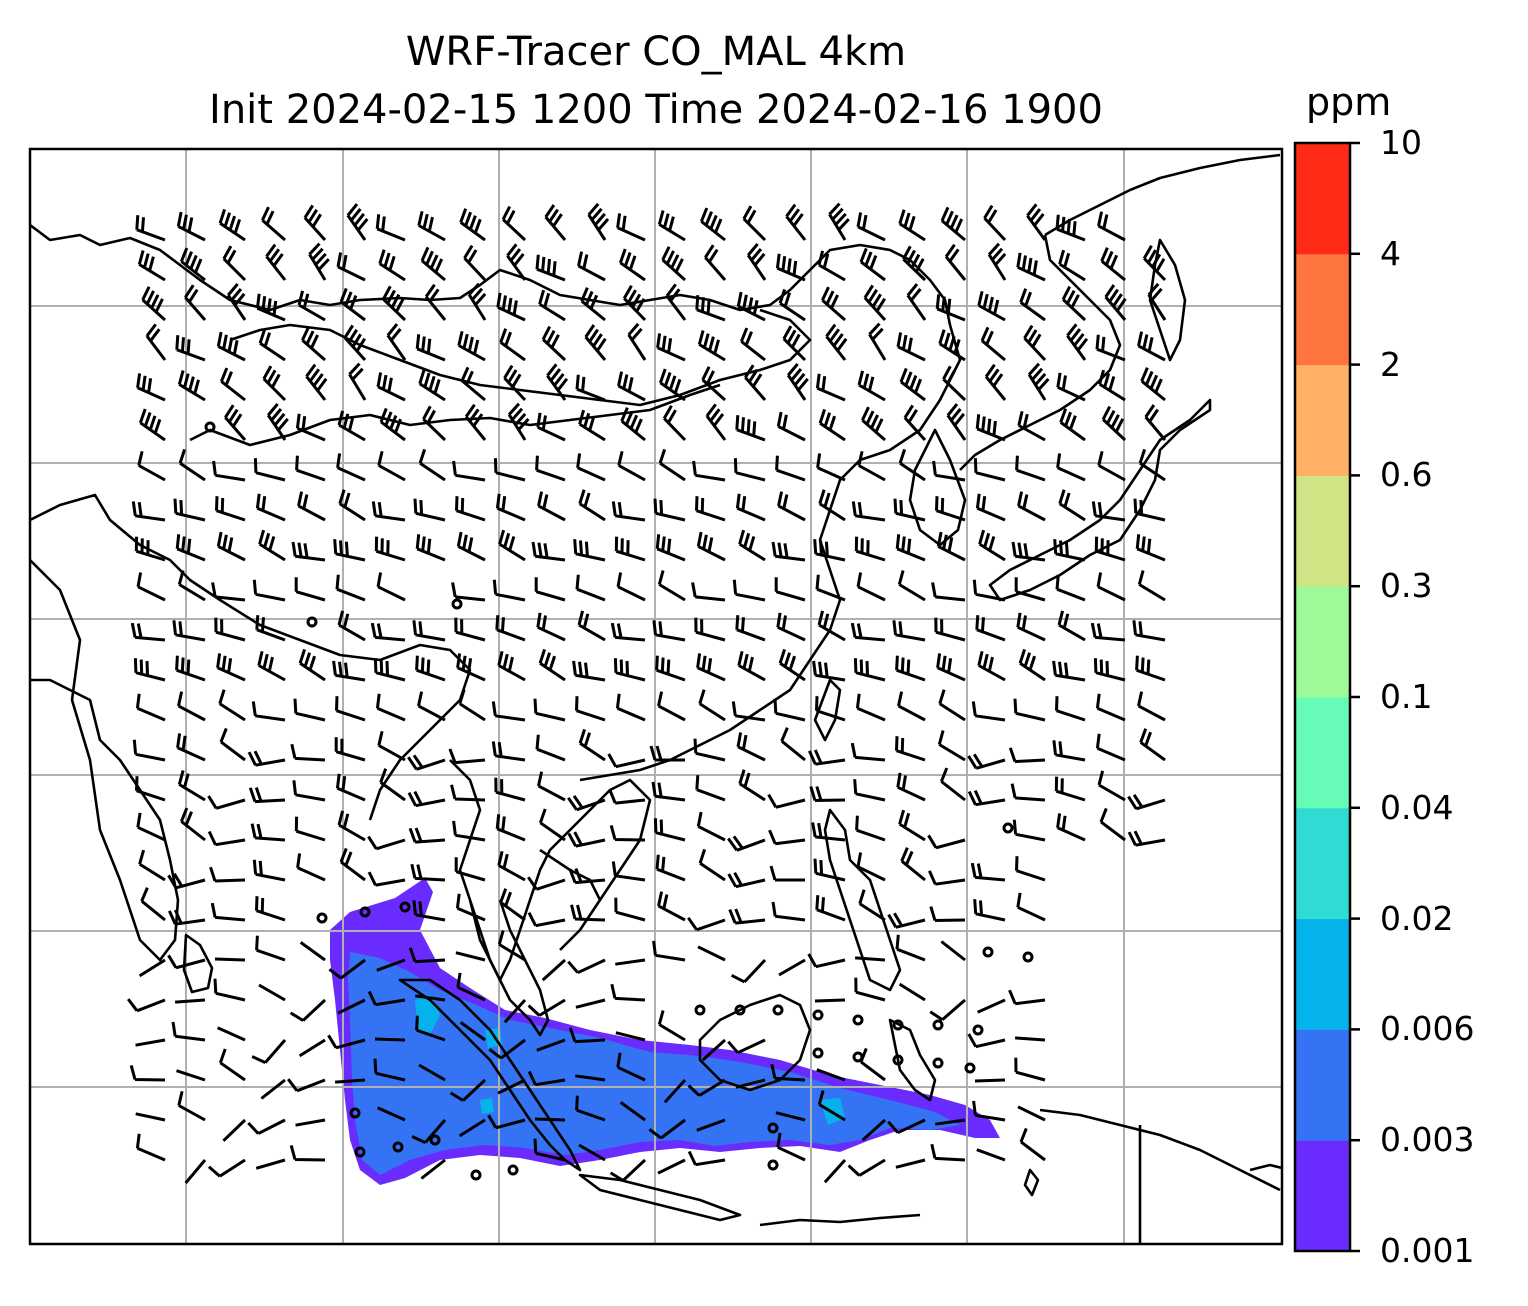 The height and width of the screenshot is (1306, 1528). Describe the element at coordinates (1406, 475) in the screenshot. I see `colorbar-tick-label: 0.6` at that location.